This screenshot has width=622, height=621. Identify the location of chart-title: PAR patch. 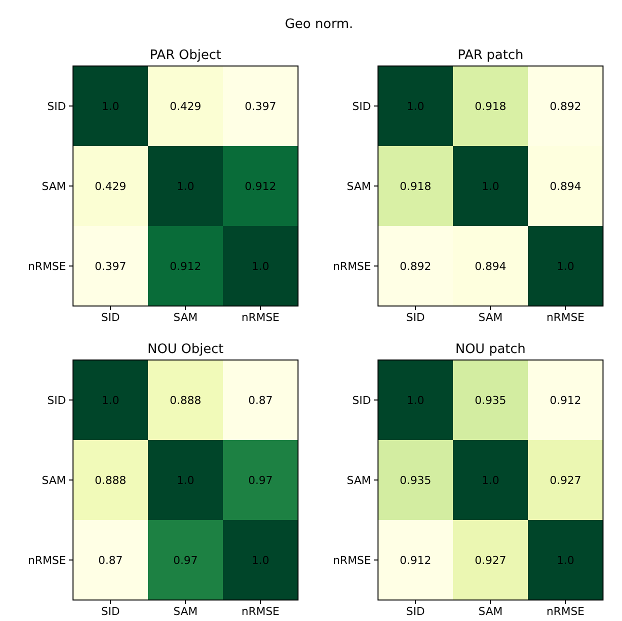
(491, 55).